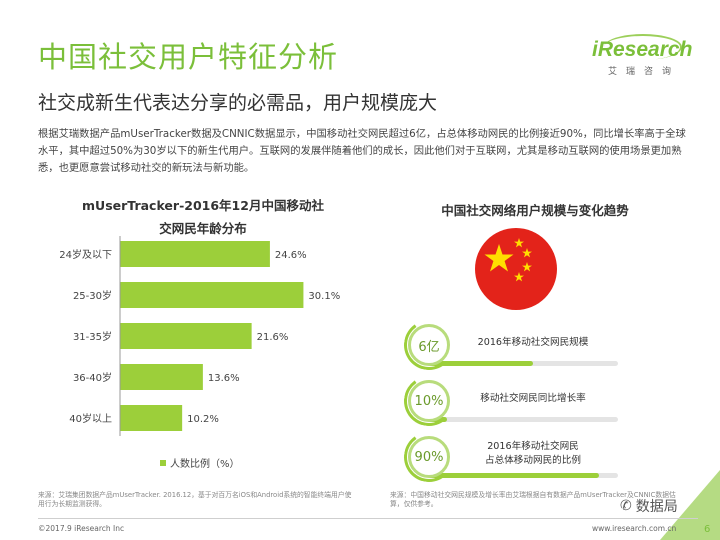 Image resolution: width=720 pixels, height=540 pixels. What do you see at coordinates (273, 337) in the screenshot?
I see `value-label: 21.6%` at bounding box center [273, 337].